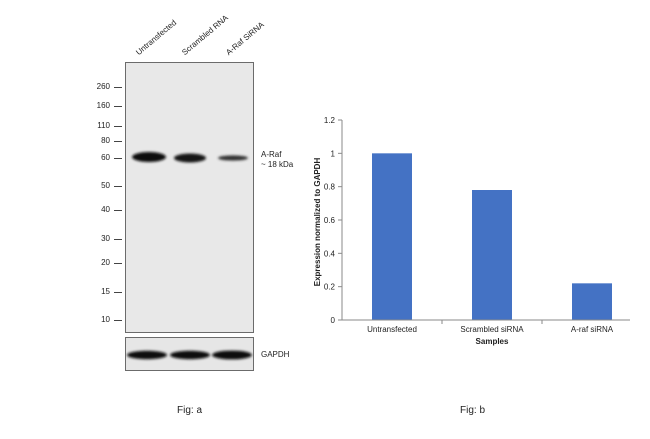 This screenshot has height=439, width=650. I want to click on x-tick-label: Scrambled siRNA, so click(492, 329).